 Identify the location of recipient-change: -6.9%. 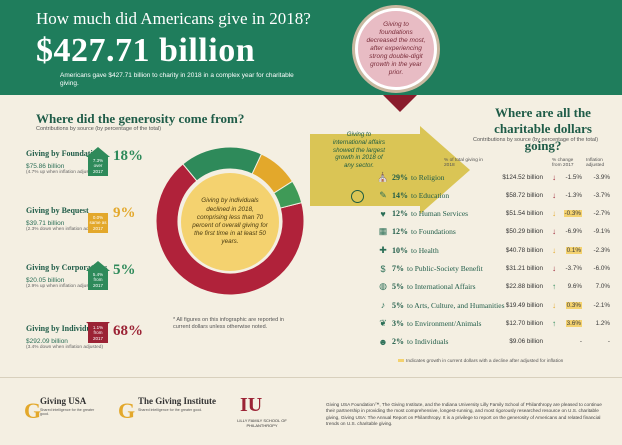
(571, 231).